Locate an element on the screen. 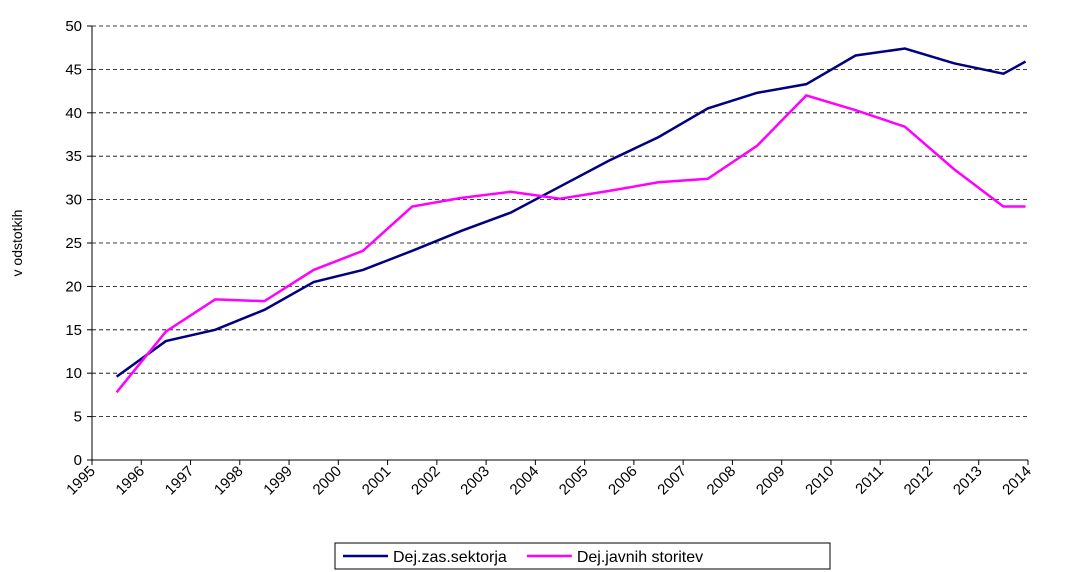 This screenshot has height=572, width=1066. y-tick-label: 25 is located at coordinates (73, 243).